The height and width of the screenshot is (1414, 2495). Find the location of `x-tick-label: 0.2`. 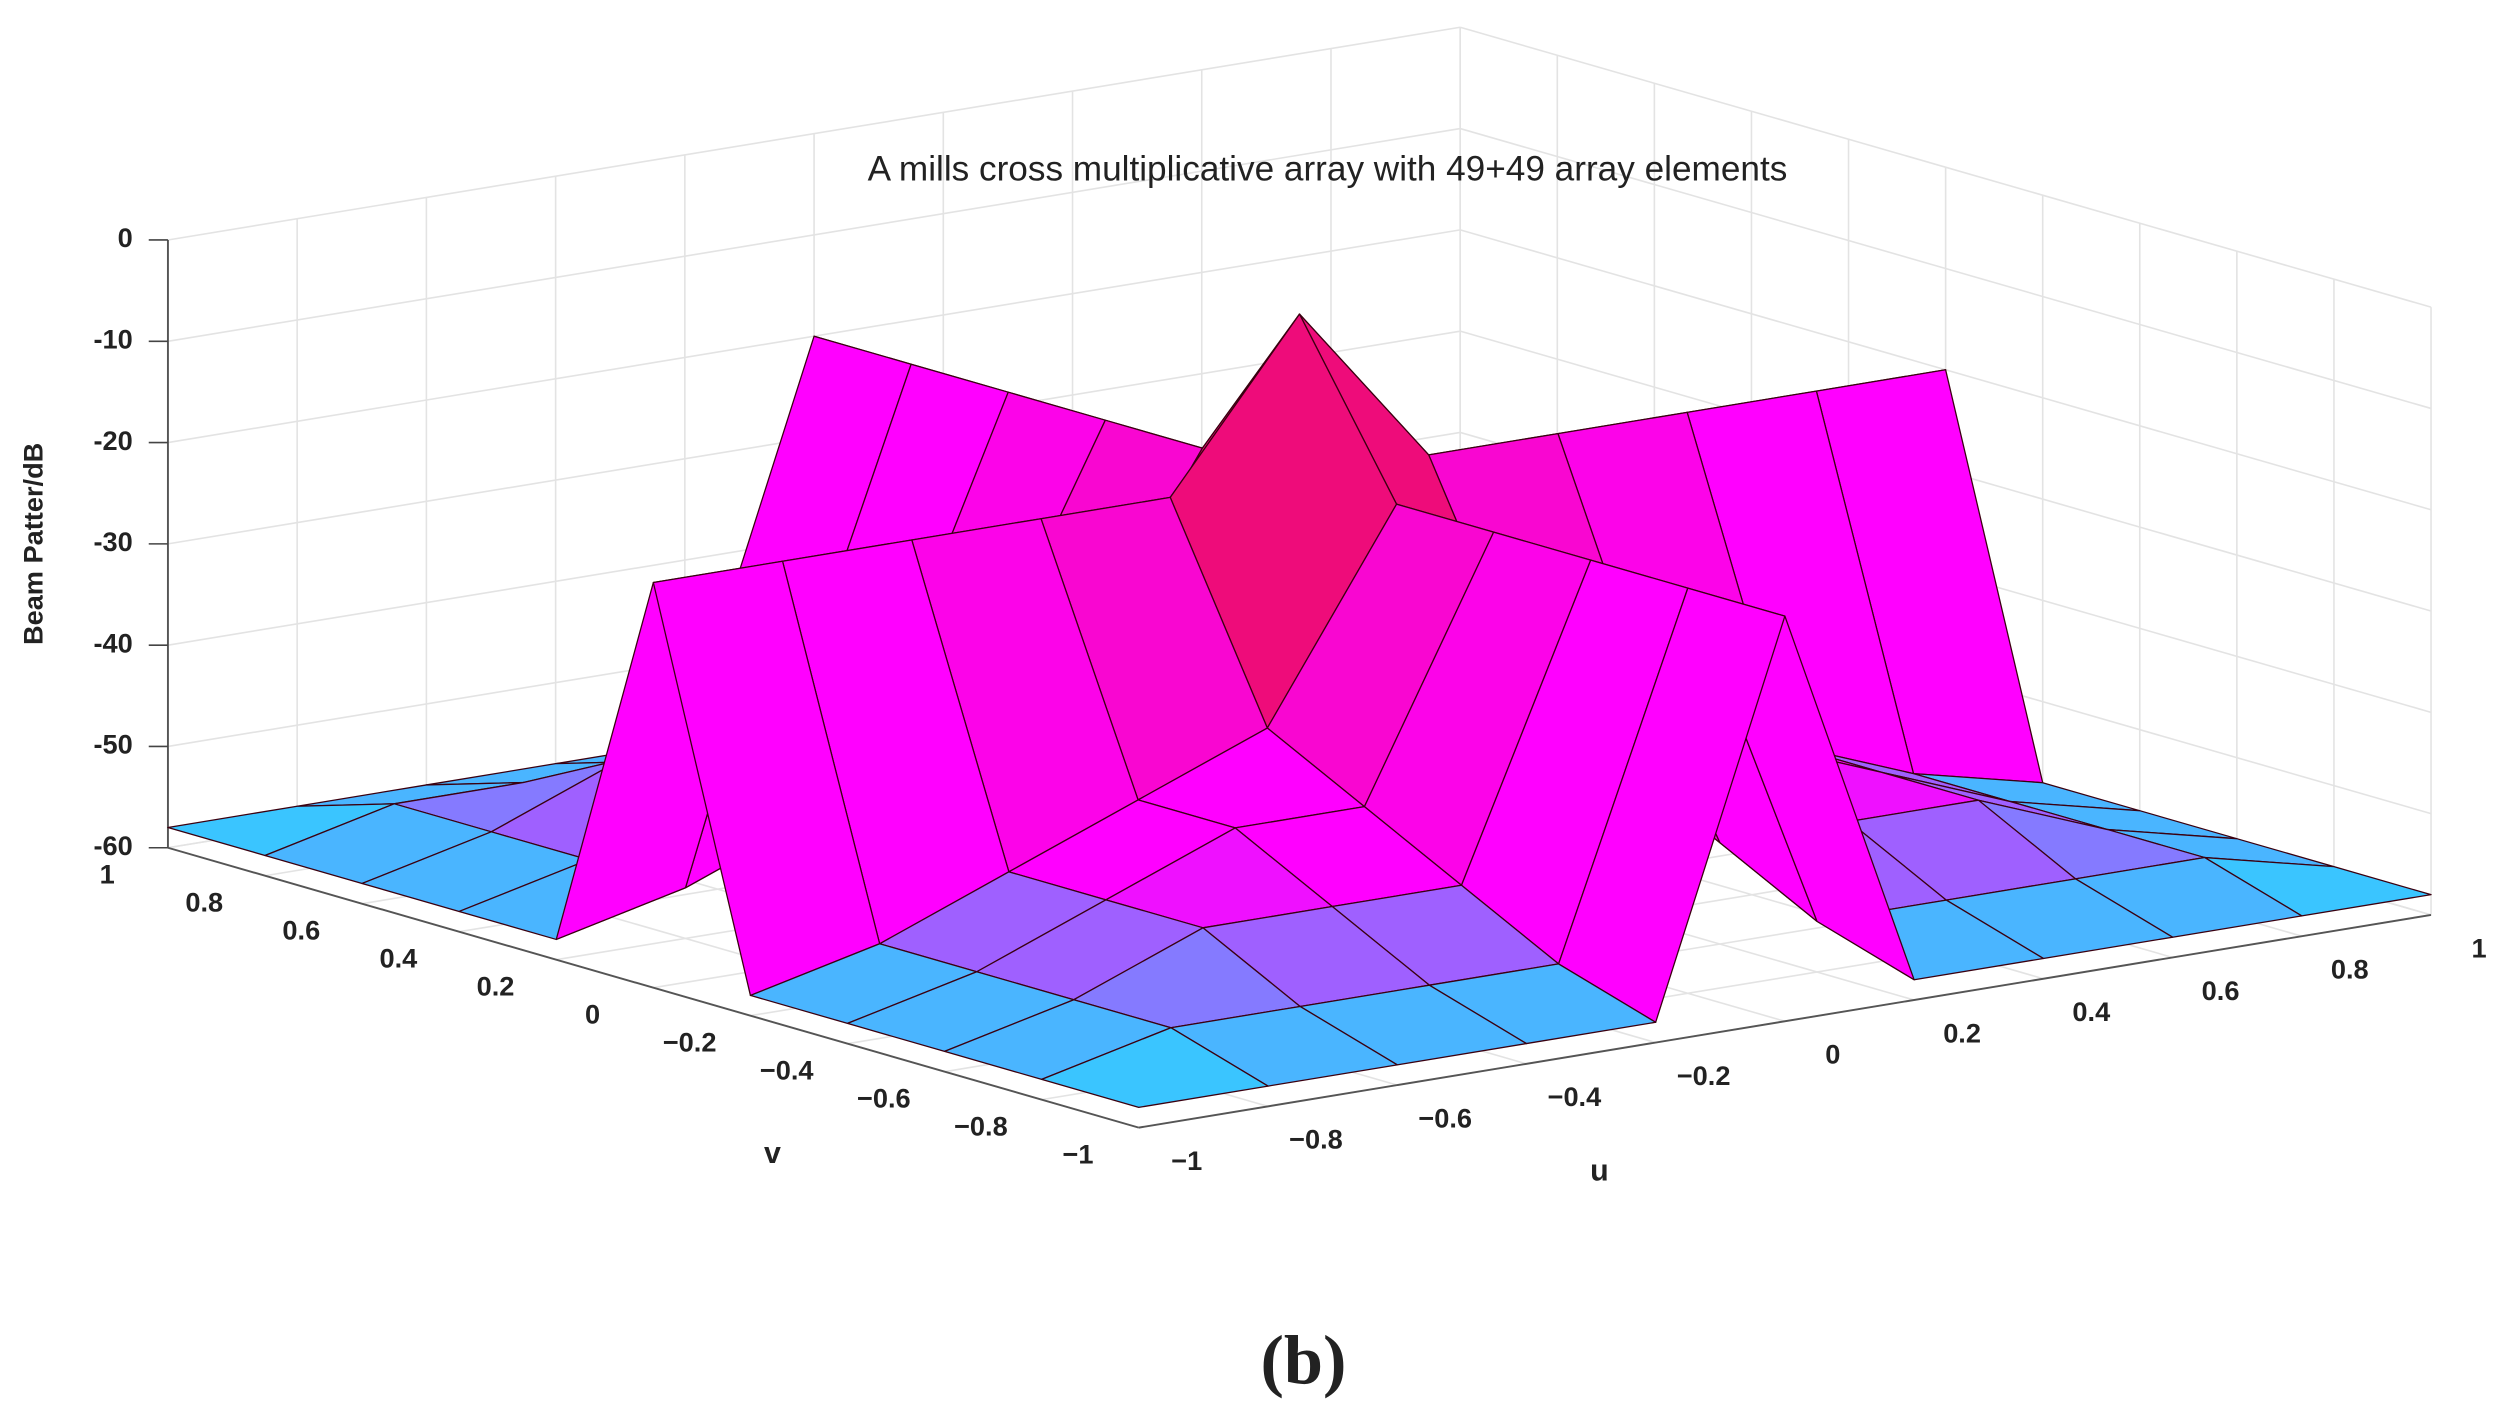

x-tick-label: 0.2 is located at coordinates (1962, 1032).